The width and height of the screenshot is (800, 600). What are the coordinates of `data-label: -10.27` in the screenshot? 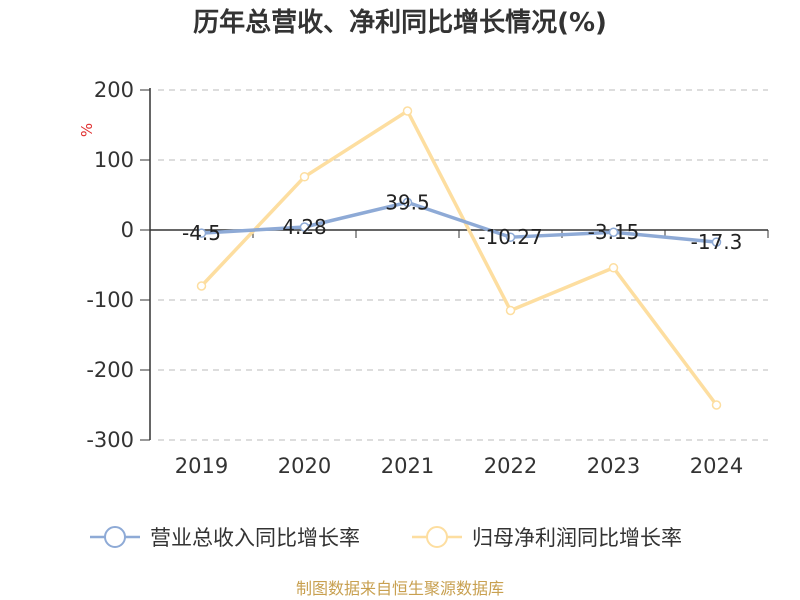 It's located at (510, 237).